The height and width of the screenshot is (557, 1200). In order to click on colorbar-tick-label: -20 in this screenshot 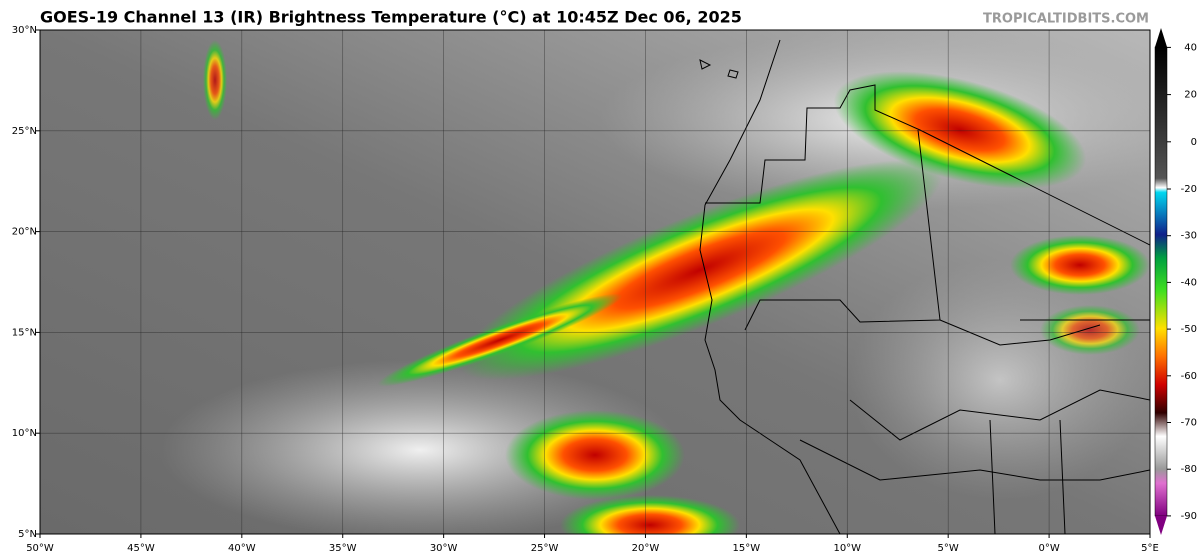, I will do `click(1189, 189)`.